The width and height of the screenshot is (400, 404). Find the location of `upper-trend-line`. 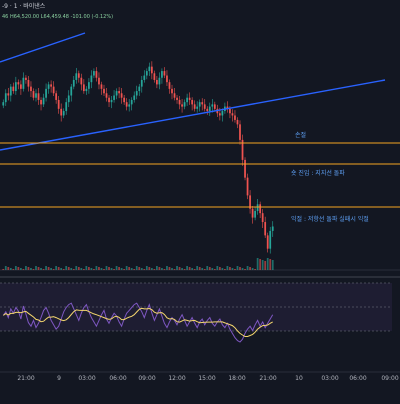

upper-trend-line is located at coordinates (43, 47).